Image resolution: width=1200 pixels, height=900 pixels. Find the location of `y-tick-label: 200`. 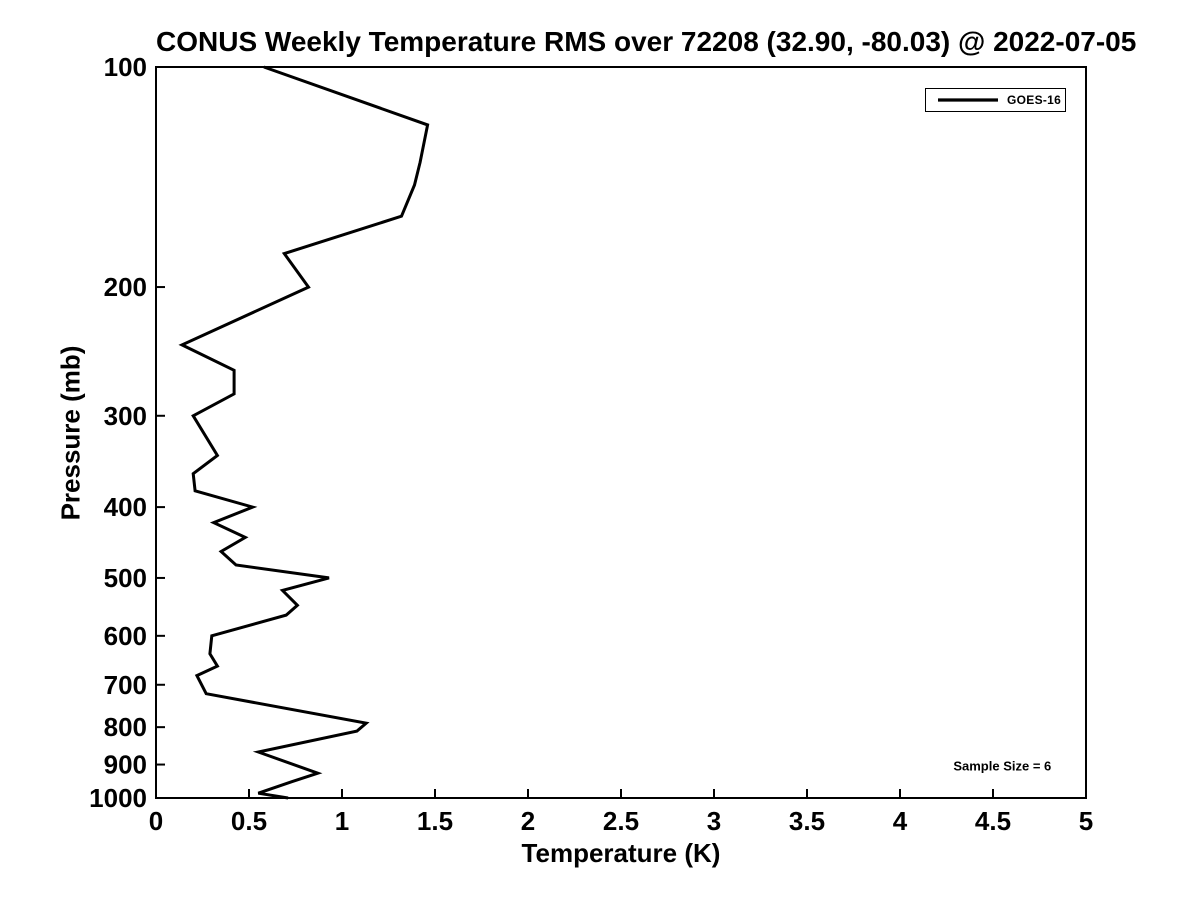

y-tick-label: 200 is located at coordinates (125, 287).